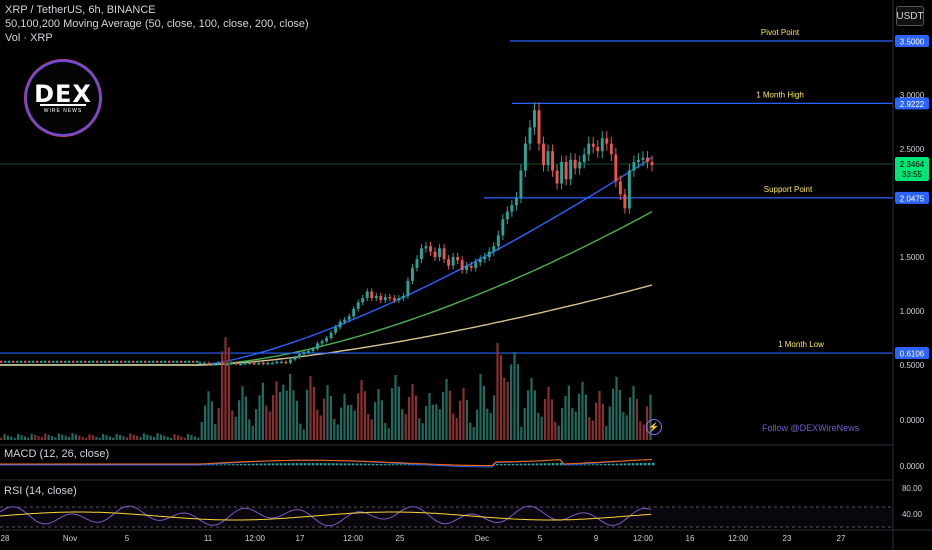  I want to click on symbol-title: XRP / TetherUS, 6h, BINANCE, so click(80, 10).